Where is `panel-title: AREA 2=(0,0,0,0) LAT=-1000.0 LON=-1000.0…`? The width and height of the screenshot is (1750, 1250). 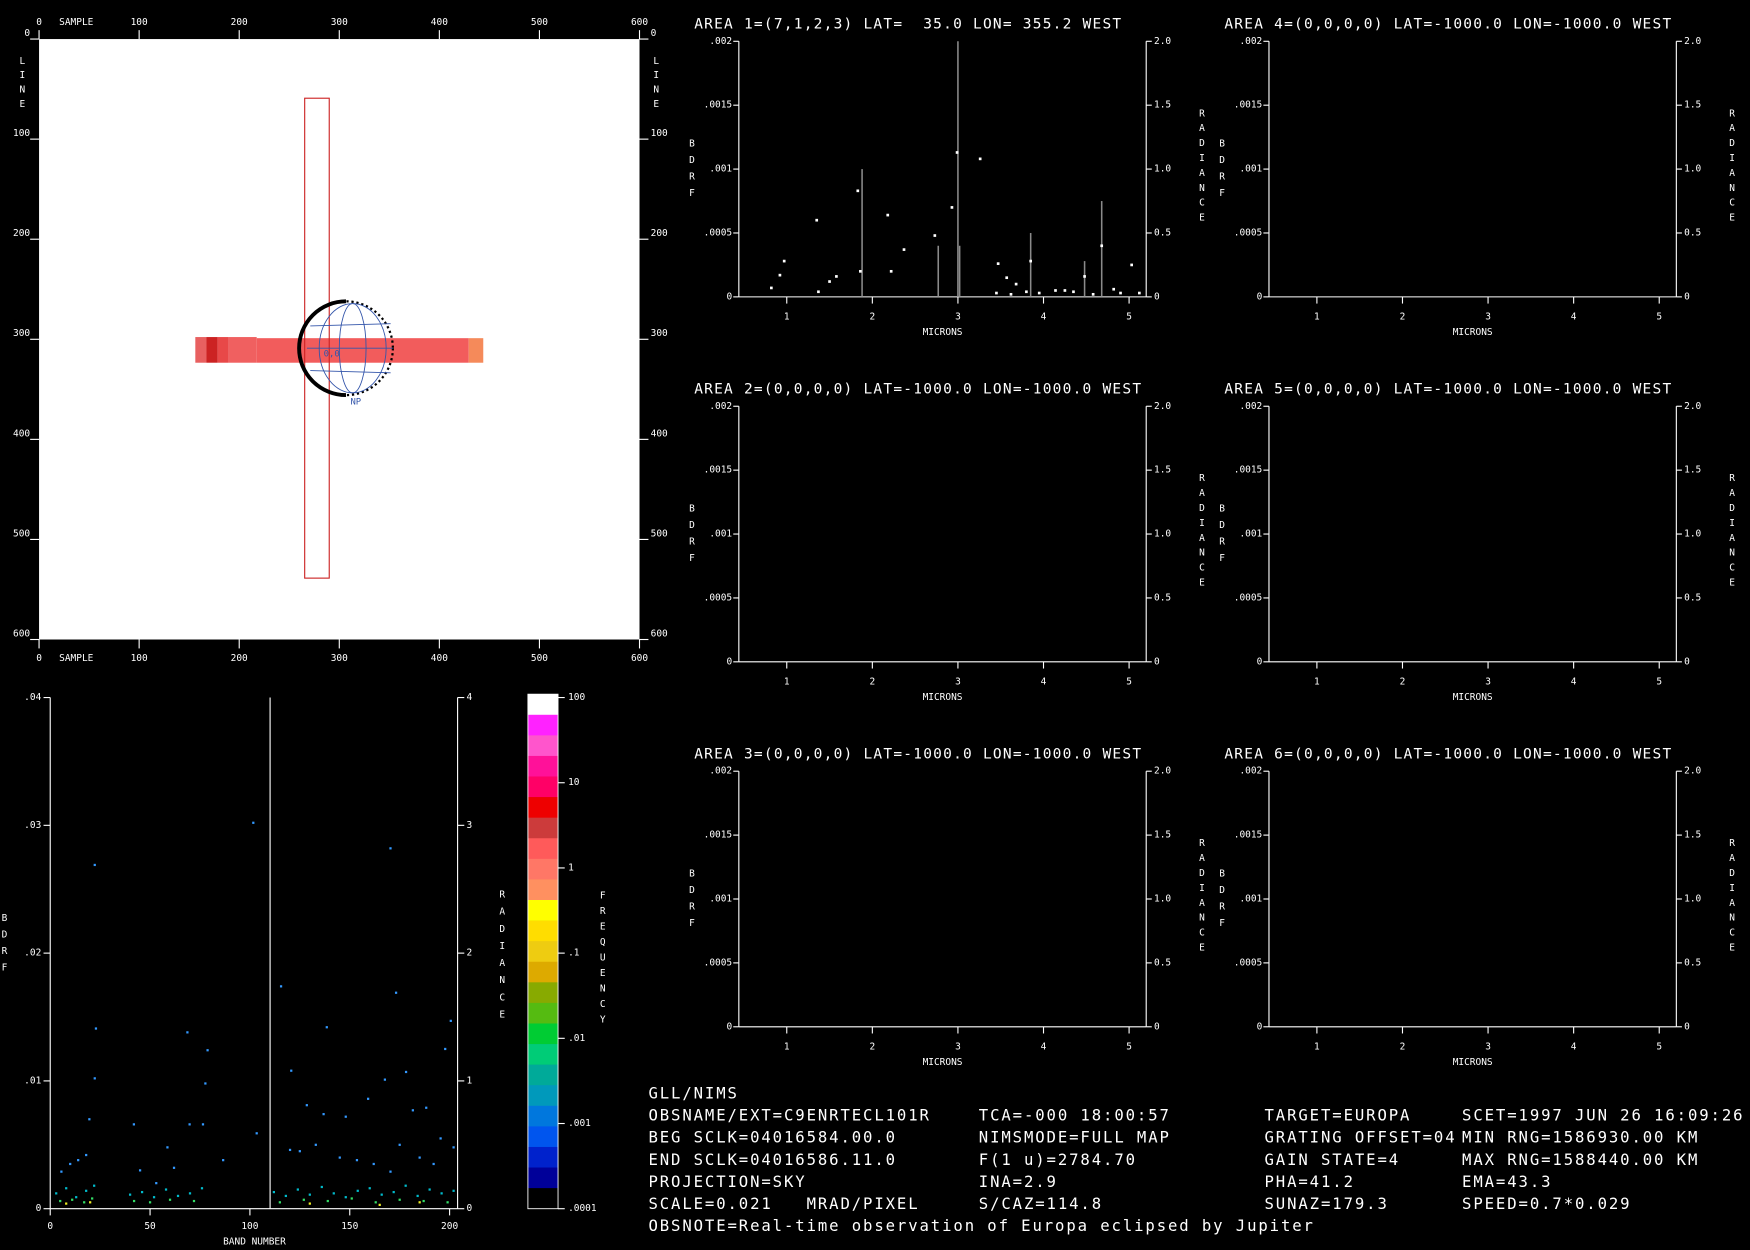
panel-title: AREA 2=(0,0,0,0) LAT=-1000.0 LON=-1000.0… is located at coordinates (918, 390).